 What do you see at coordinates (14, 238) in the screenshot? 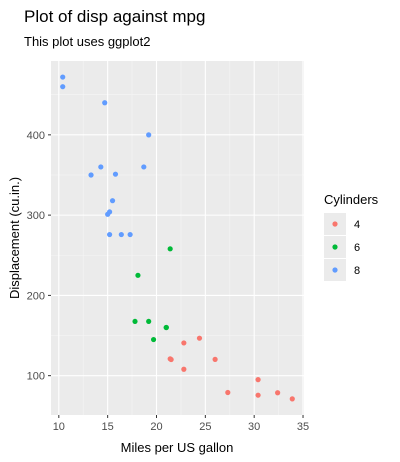
I see `y-axis-title: Displacement (cu.in.)` at bounding box center [14, 238].